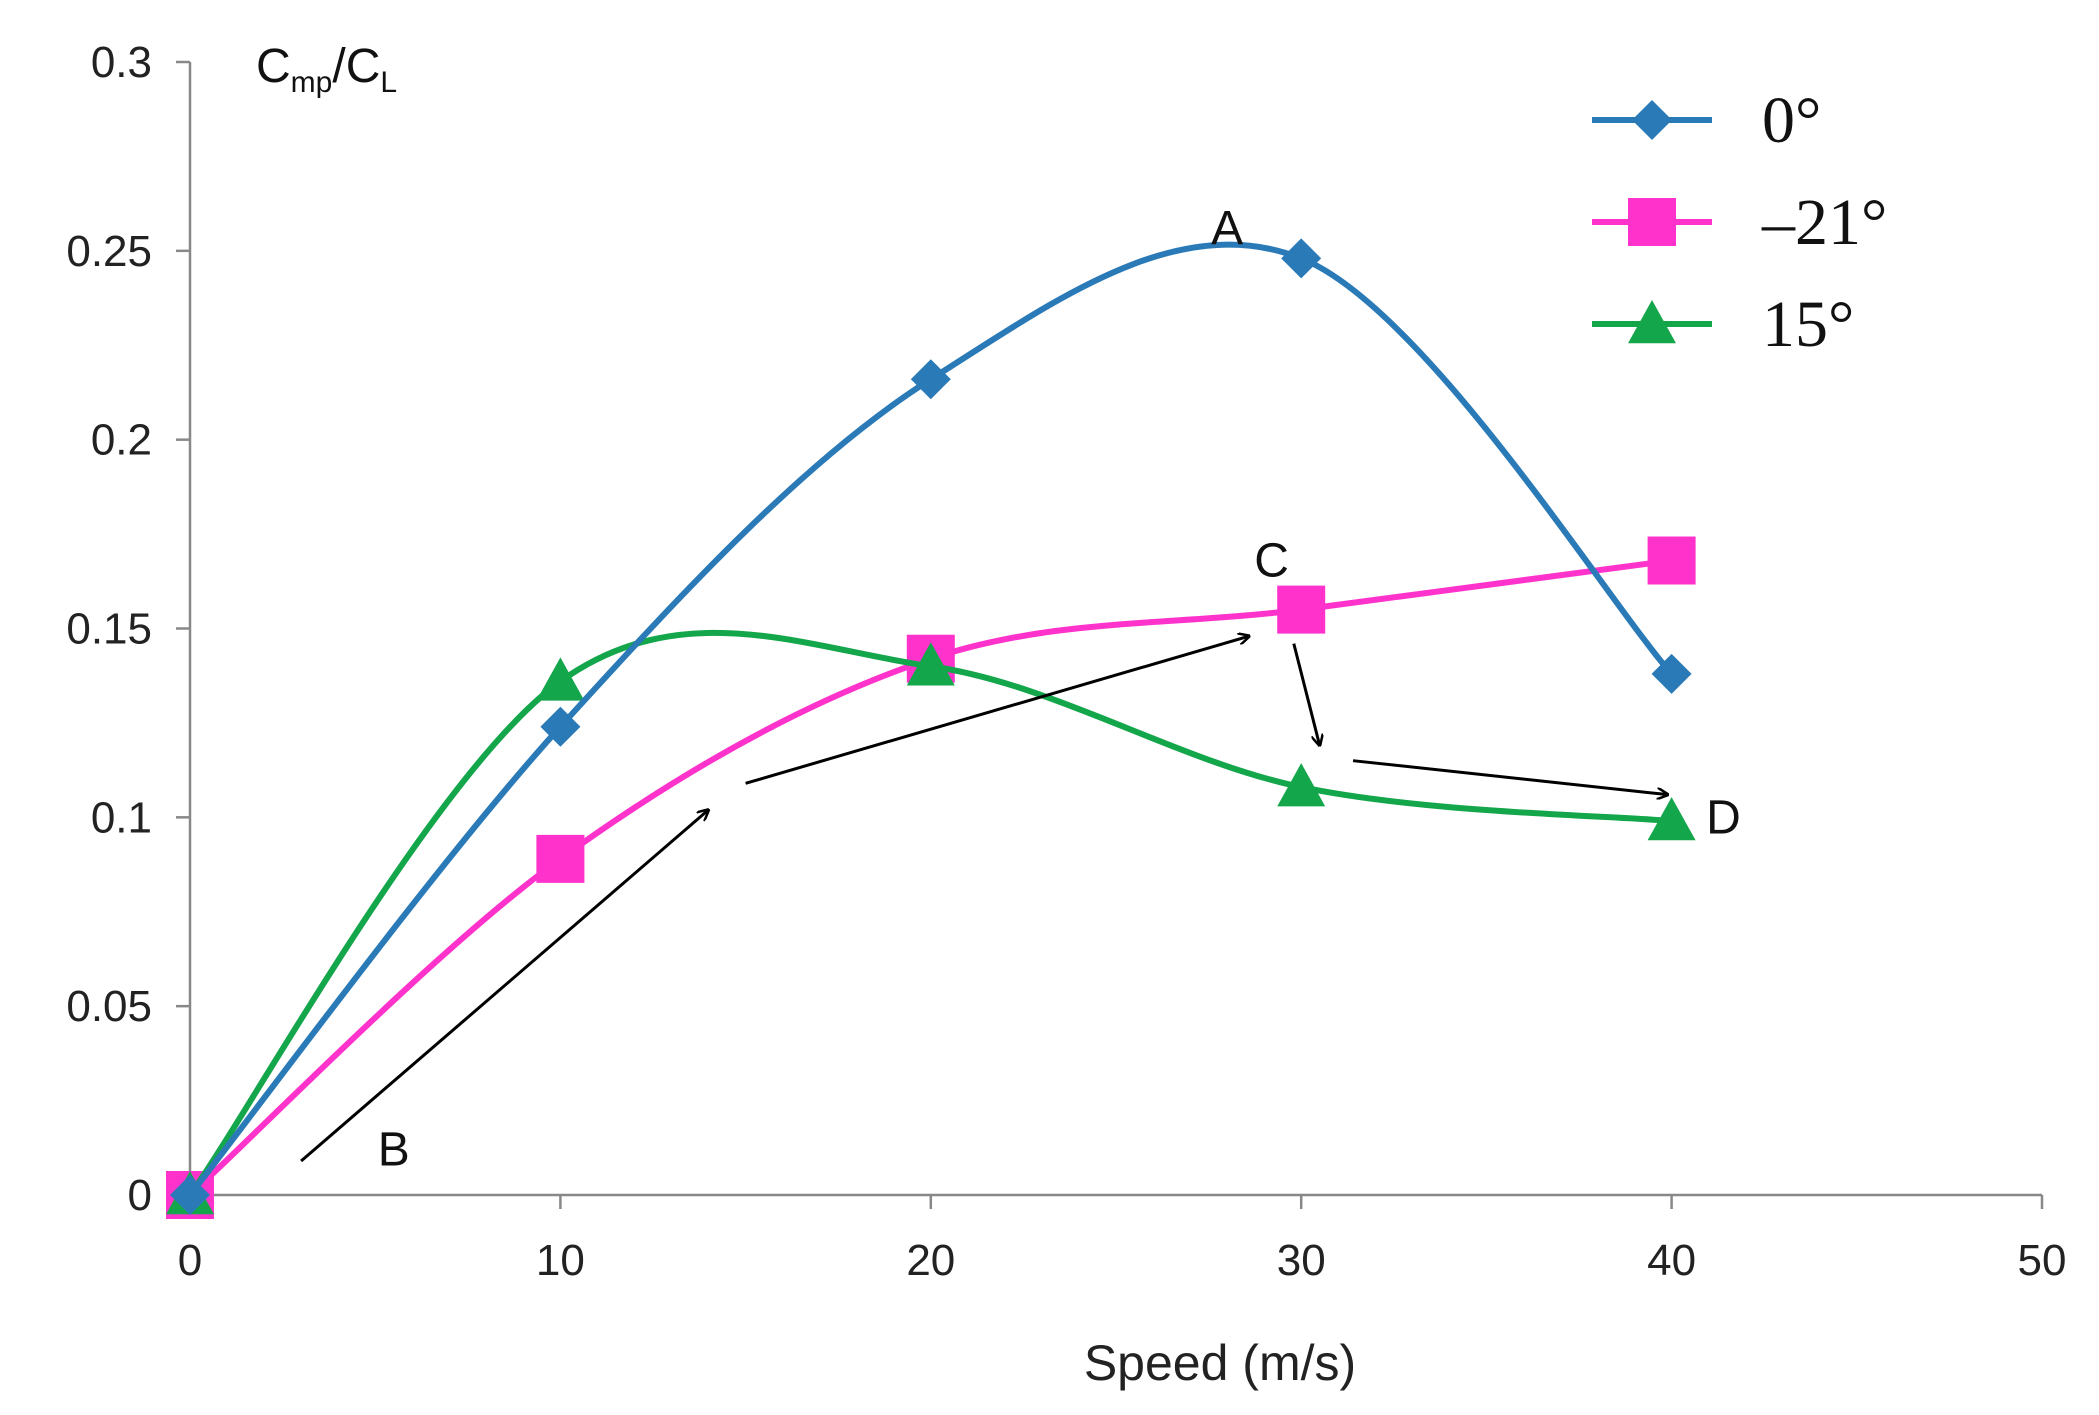 This screenshot has height=1415, width=2099. Describe the element at coordinates (356, 66) in the screenshot. I see `y-axis-title-slash: /C` at that location.